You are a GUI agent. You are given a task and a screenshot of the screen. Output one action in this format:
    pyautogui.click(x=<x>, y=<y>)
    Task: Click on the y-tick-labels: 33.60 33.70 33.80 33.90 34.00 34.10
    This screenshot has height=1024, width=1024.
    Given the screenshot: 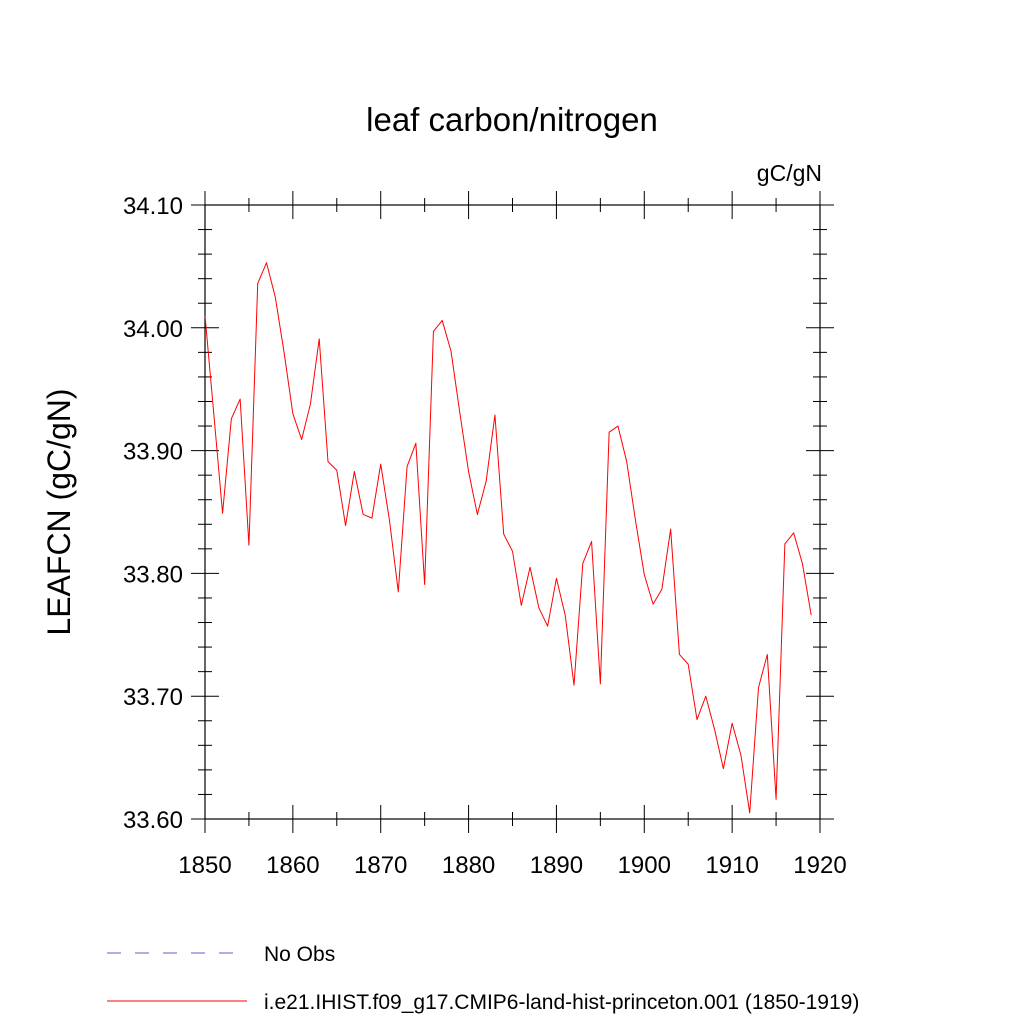 What is the action you would take?
    pyautogui.click(x=153, y=513)
    